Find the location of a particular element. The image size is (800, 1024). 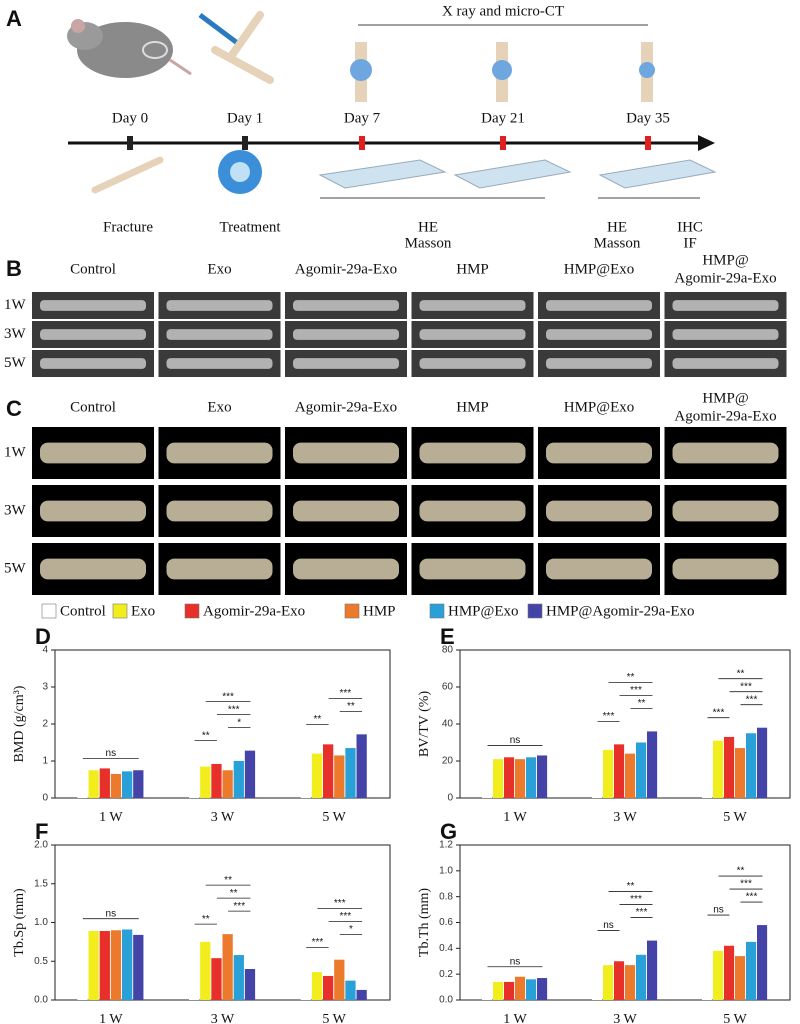

y-axis-label: BV/TV (%) is located at coordinates (424, 724).